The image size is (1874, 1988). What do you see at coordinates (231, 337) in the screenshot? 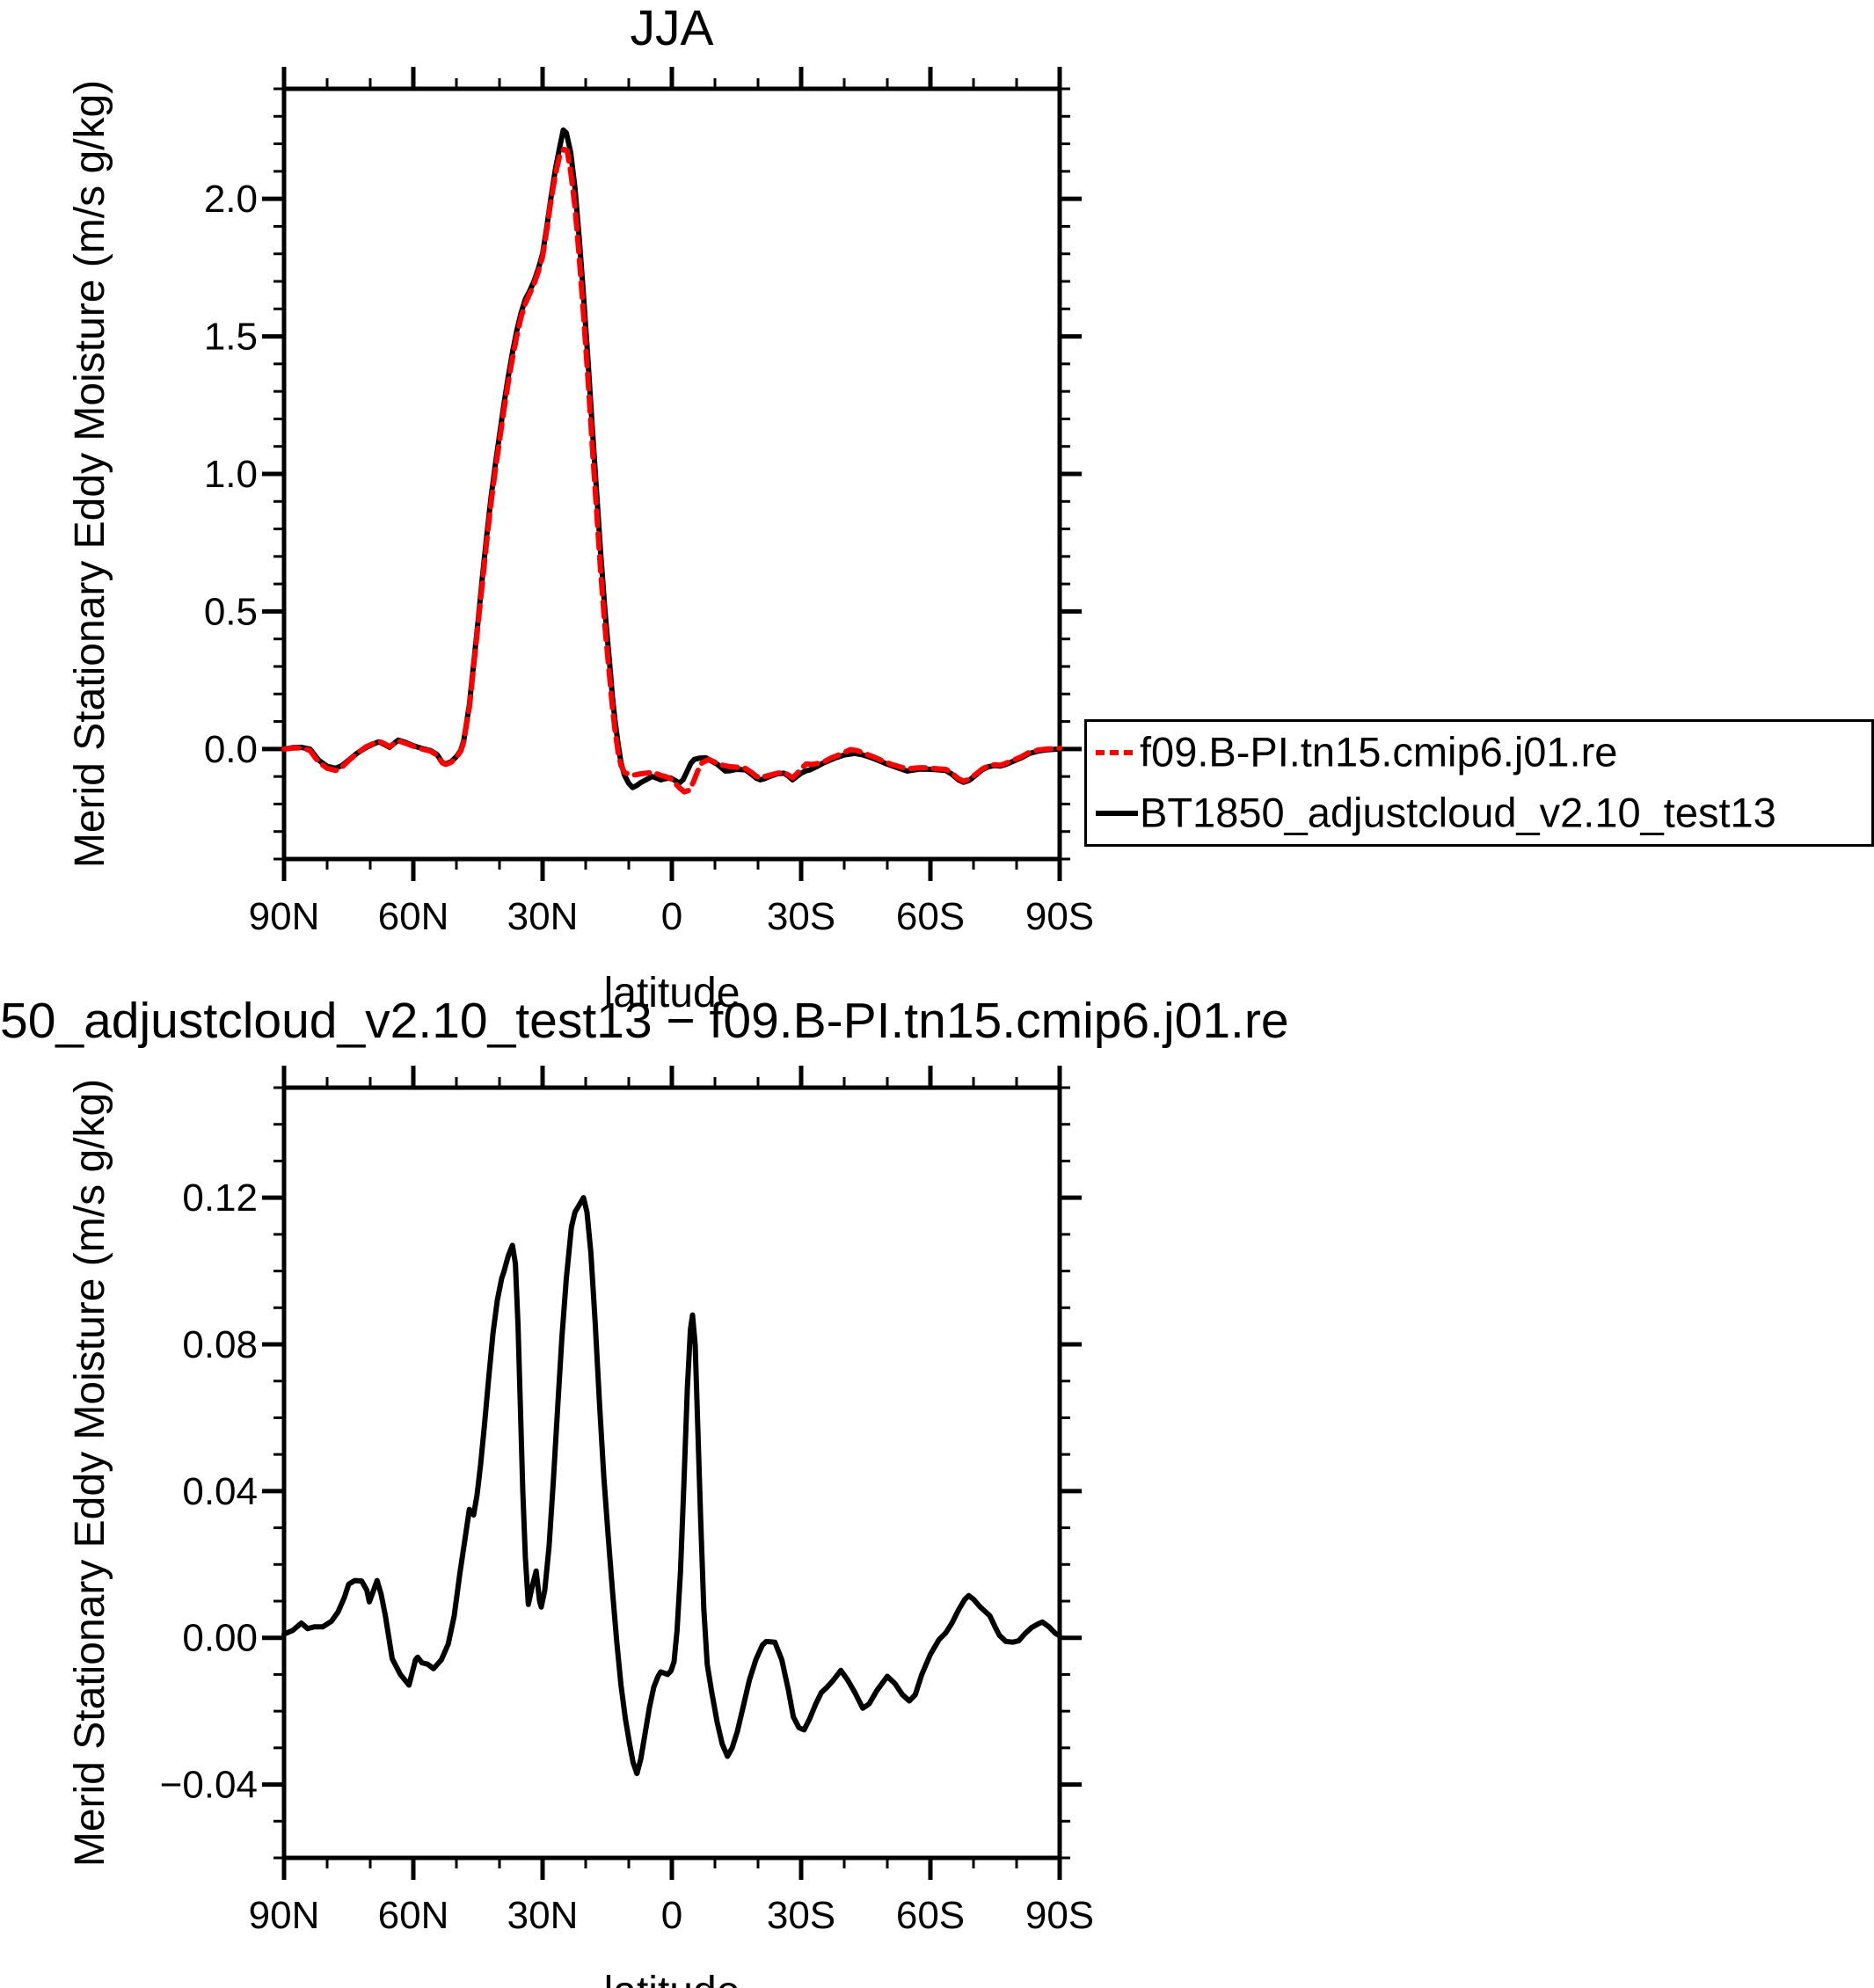
I see `y-tick-label: 1.5` at bounding box center [231, 337].